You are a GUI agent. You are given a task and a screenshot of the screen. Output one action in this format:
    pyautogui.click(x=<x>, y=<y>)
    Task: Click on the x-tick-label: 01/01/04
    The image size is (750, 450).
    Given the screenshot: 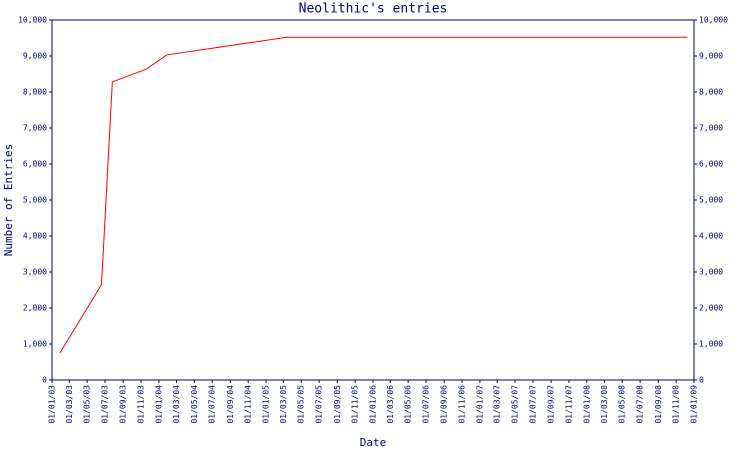 What is the action you would take?
    pyautogui.click(x=158, y=404)
    